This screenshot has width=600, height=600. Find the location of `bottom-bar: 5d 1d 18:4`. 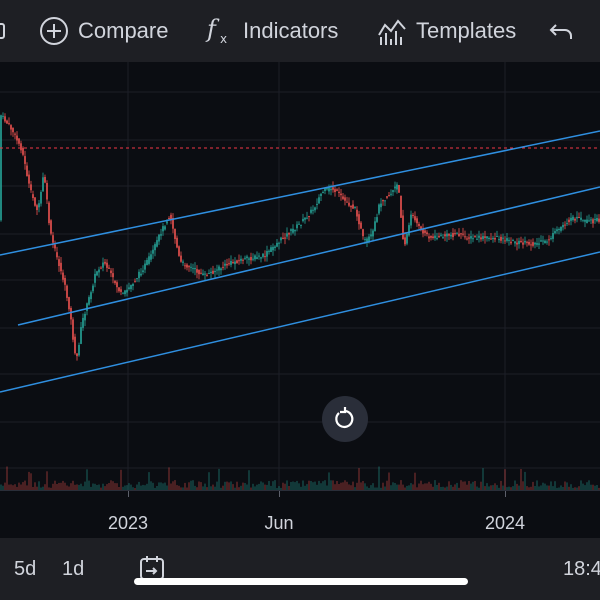

bottom-bar: 5d 1d 18:4 is located at coordinates (300, 569).